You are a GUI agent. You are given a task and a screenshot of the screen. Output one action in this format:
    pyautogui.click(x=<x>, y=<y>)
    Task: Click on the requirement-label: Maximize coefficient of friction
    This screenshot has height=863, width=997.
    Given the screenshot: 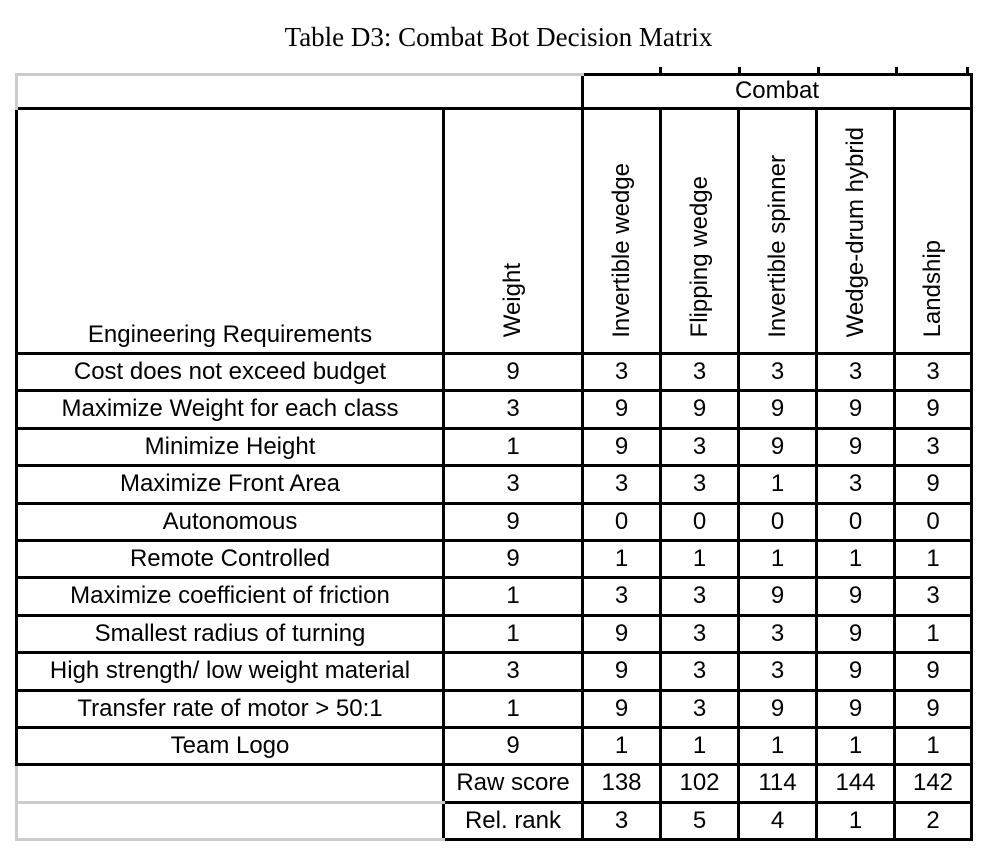 What is the action you would take?
    pyautogui.click(x=230, y=596)
    